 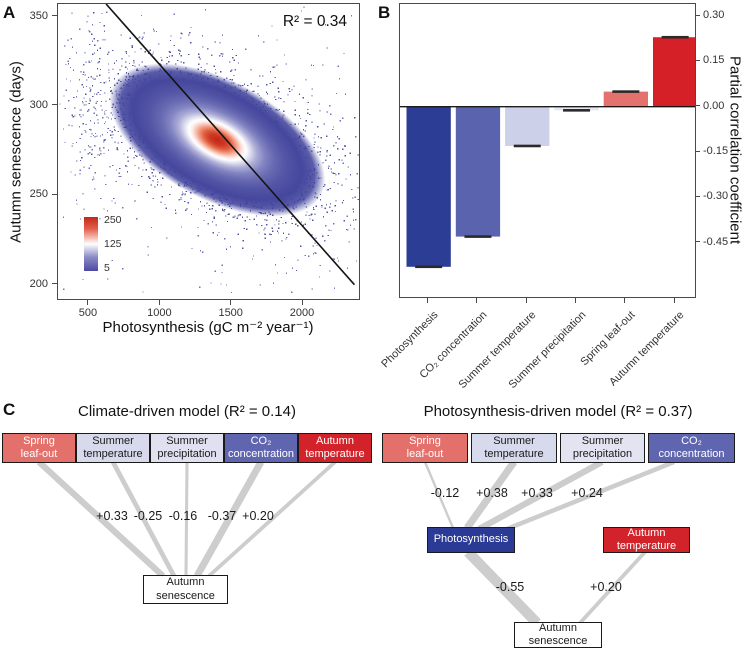 I want to click on panel-b-bar-chart, so click(x=547, y=152).